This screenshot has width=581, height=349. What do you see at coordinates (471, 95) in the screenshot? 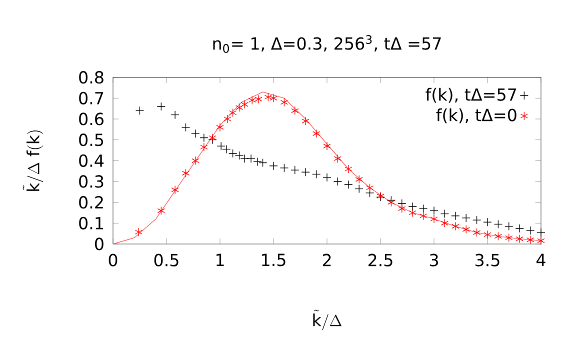
I see `legend-label: f(k), tΔ=57` at bounding box center [471, 95].